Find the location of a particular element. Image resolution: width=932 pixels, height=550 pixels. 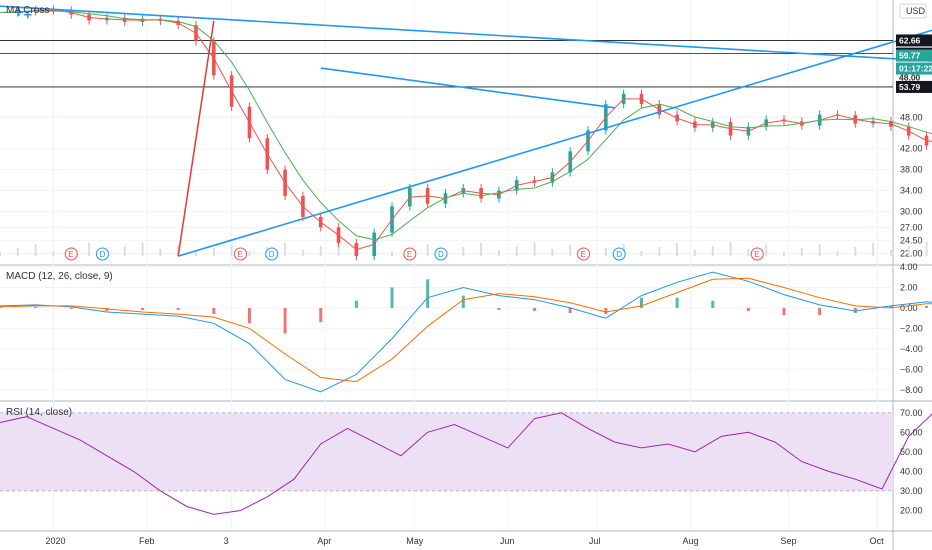

price-tag: 48.00 is located at coordinates (910, 77).